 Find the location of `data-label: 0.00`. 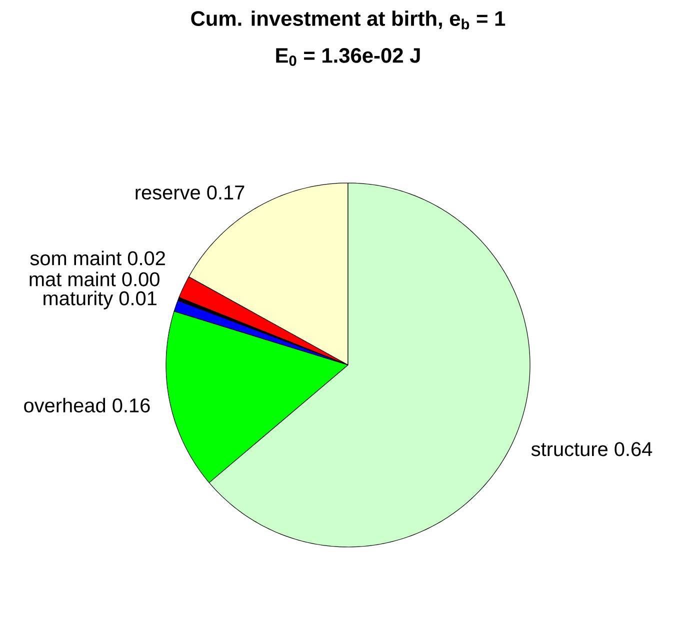

data-label: 0.00 is located at coordinates (141, 279).